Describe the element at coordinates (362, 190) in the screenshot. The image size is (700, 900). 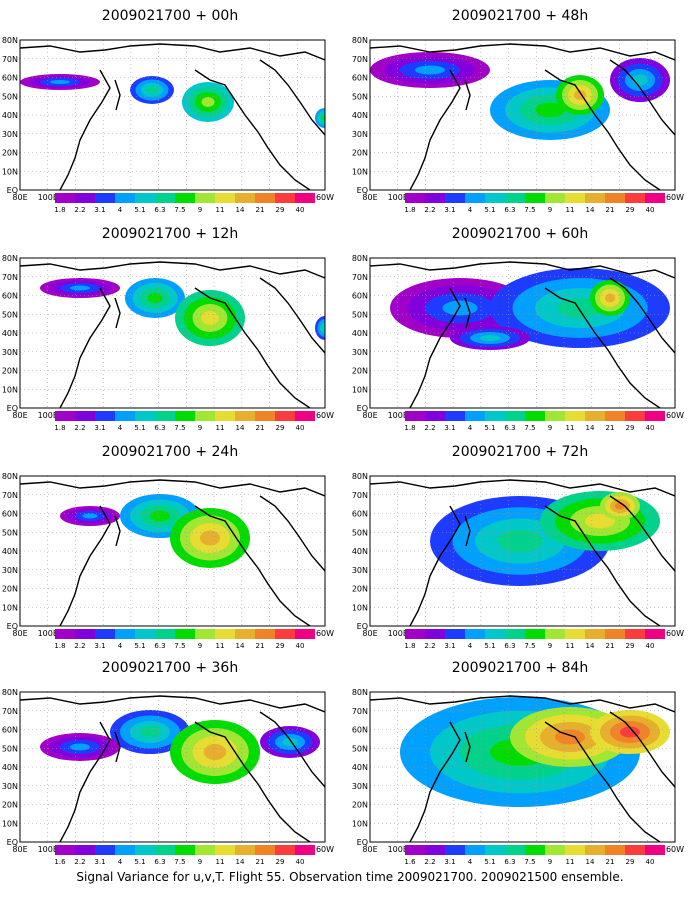
I see `lat-tick-label: EQ` at that location.